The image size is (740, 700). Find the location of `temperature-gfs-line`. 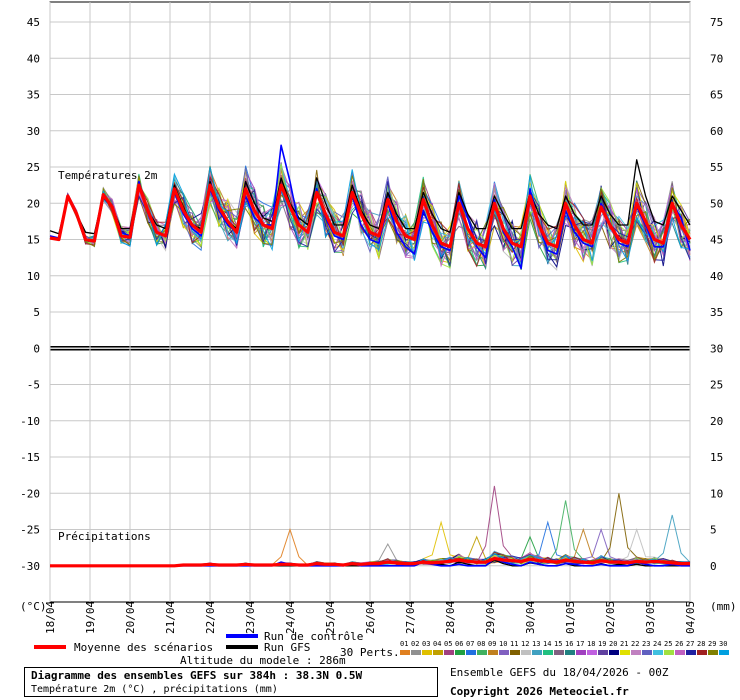

temperature-gfs-line is located at coordinates (370, 197).